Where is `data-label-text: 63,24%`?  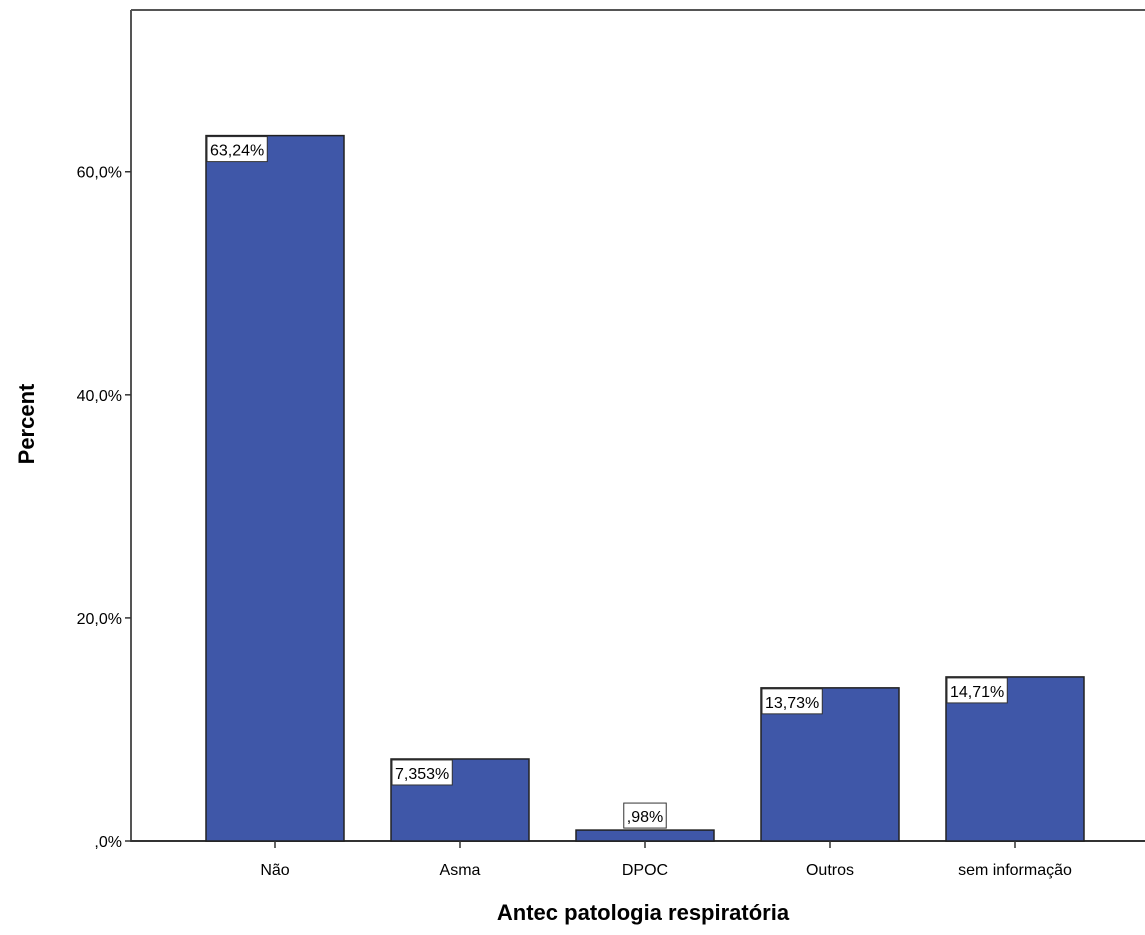 data-label-text: 63,24% is located at coordinates (237, 151).